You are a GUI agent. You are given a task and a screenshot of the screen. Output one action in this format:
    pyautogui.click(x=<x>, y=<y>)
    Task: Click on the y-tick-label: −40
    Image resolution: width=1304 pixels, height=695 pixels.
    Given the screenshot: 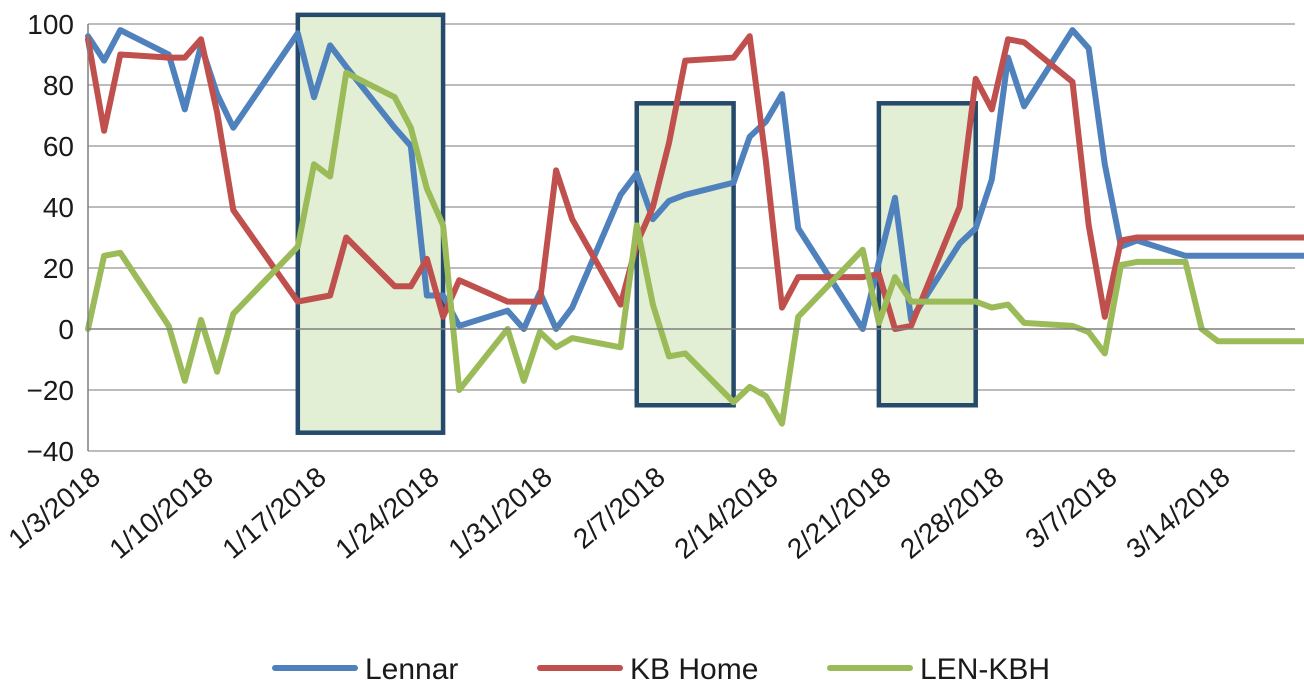 What is the action you would take?
    pyautogui.click(x=51, y=451)
    